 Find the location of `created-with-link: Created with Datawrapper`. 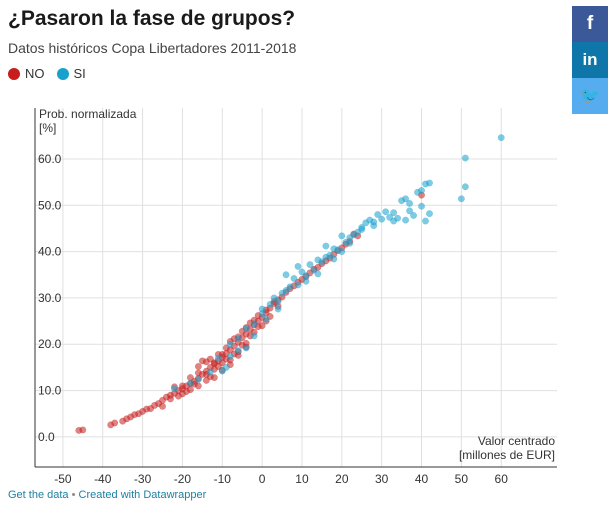

created-with-link: Created with Datawrapper is located at coordinates (142, 495).